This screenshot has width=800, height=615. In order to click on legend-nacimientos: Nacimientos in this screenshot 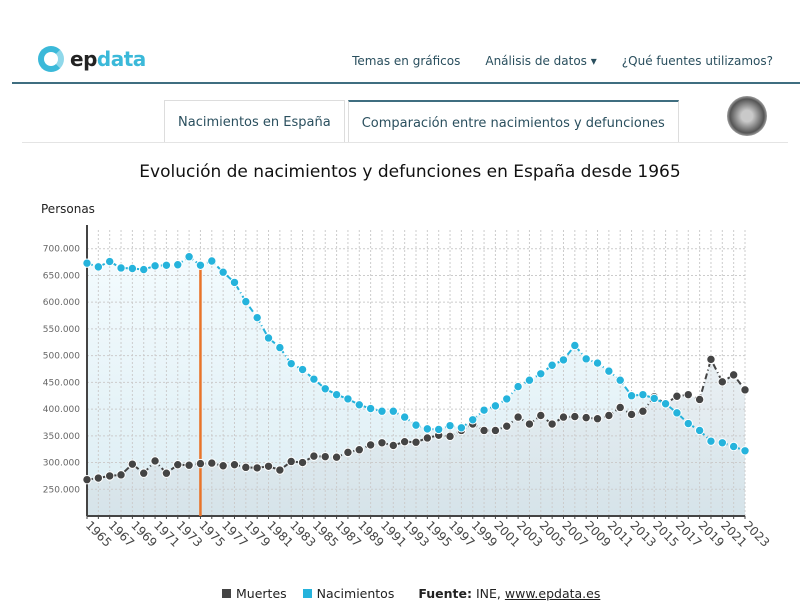, I will do `click(348, 593)`.